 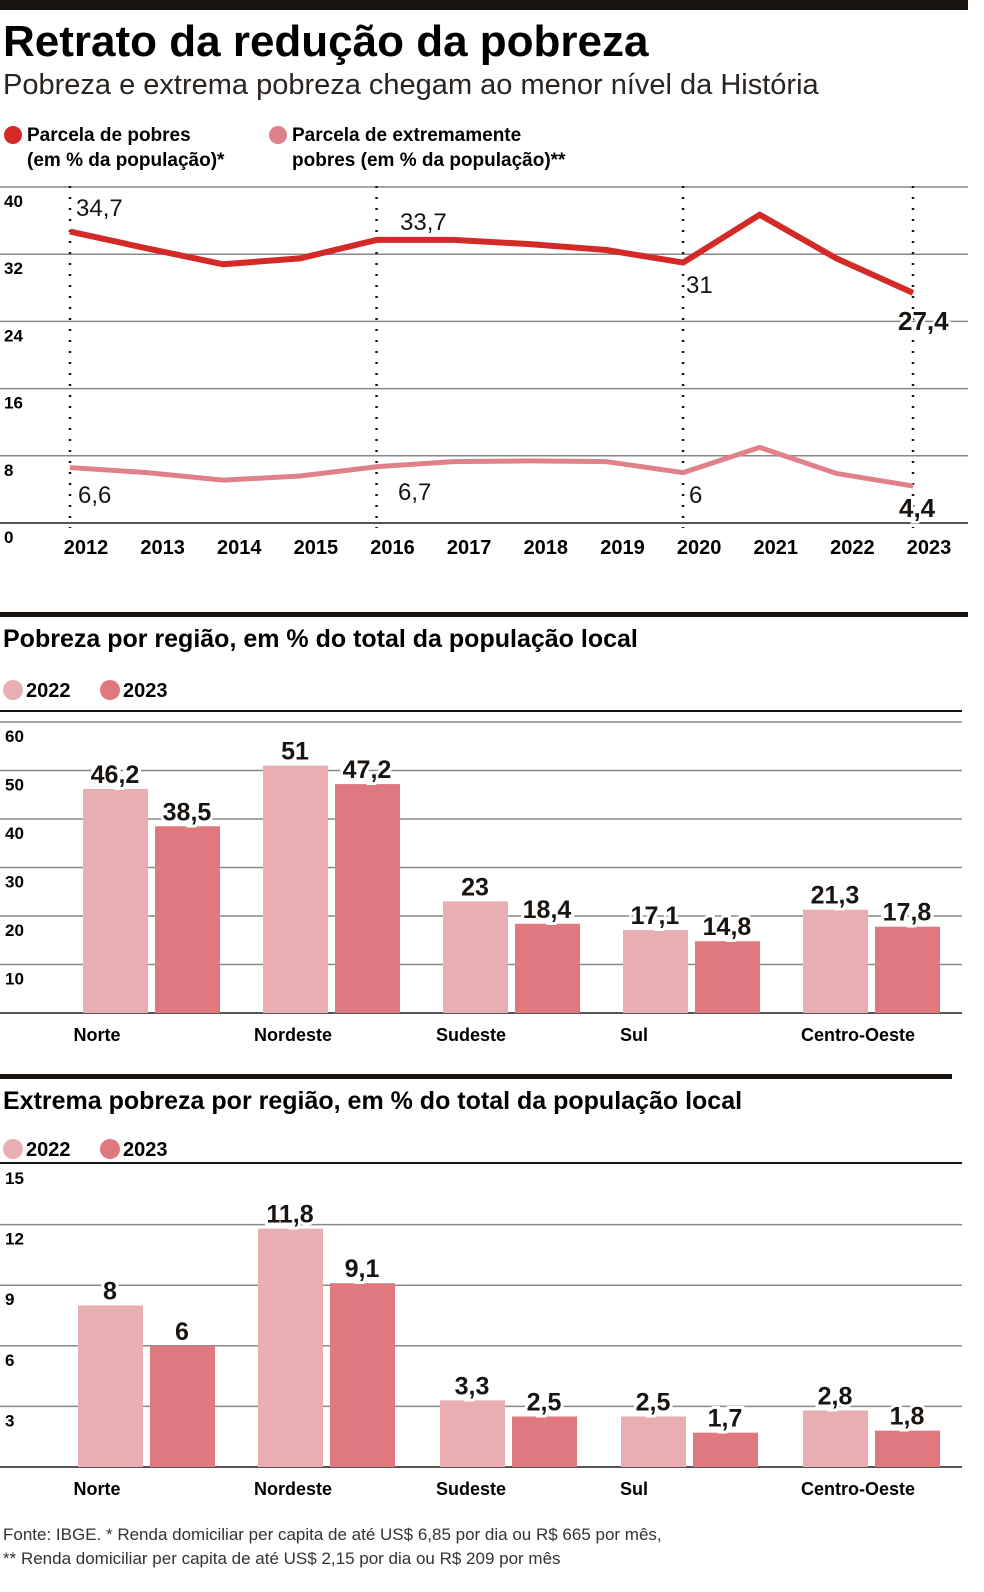 What do you see at coordinates (14, 785) in the screenshot?
I see `y-tick-label: 50` at bounding box center [14, 785].